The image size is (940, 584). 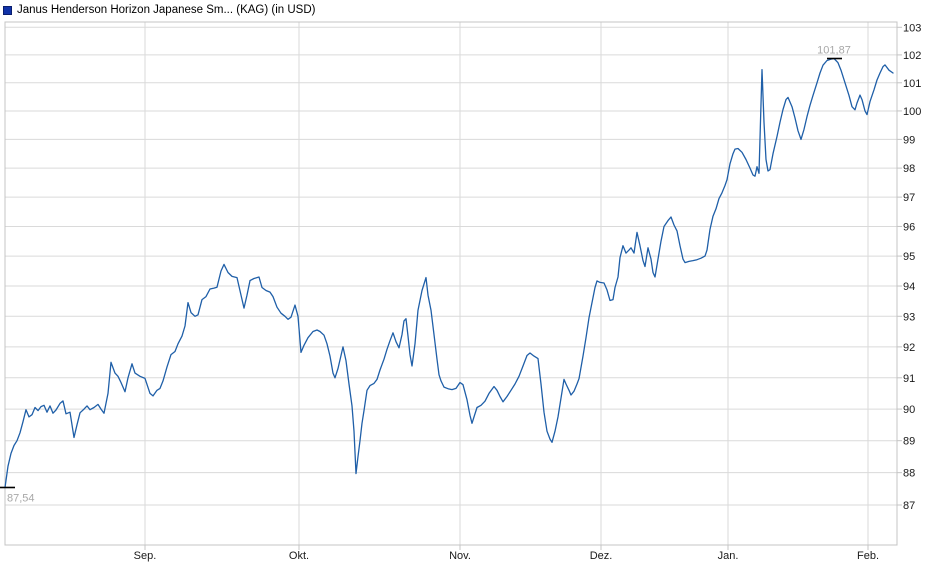 I want to click on y-axis-label: 93, so click(x=909, y=317).